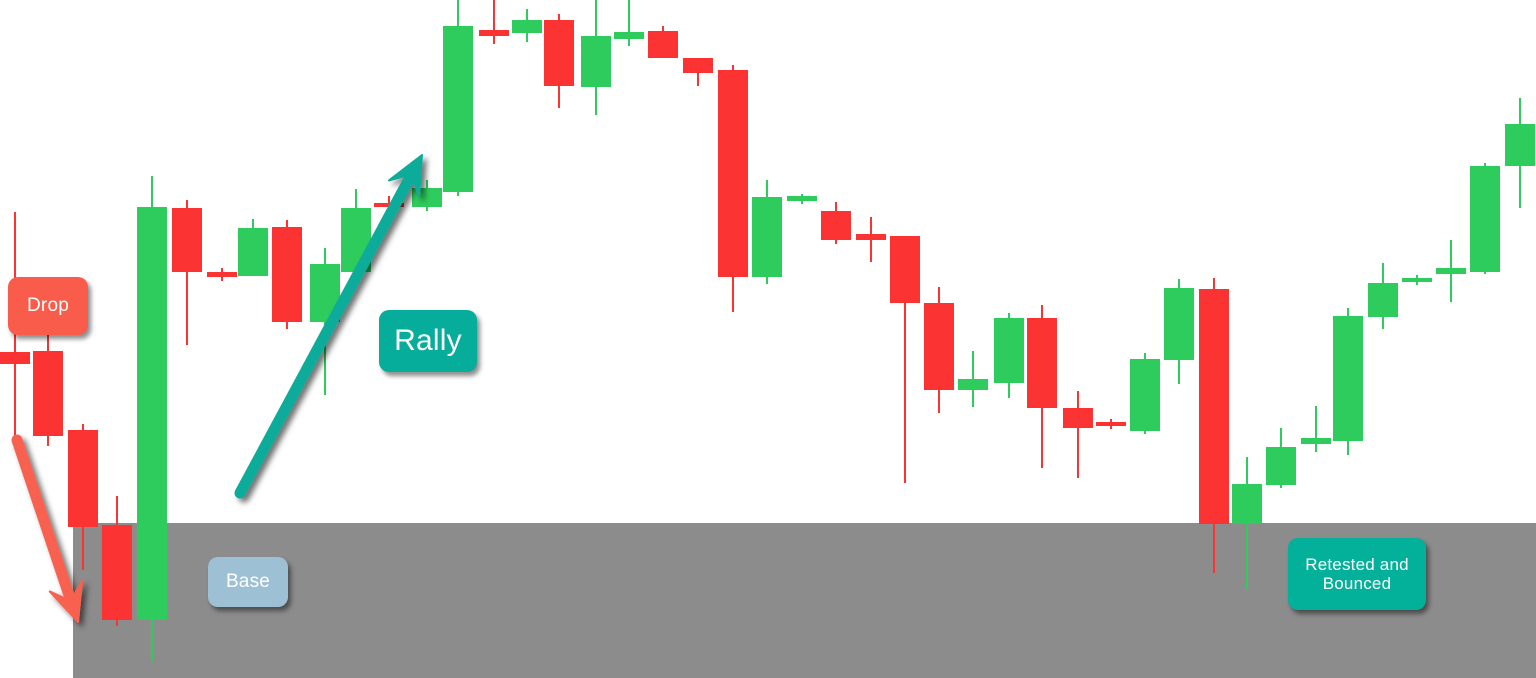 The width and height of the screenshot is (1536, 678). I want to click on candle-27-down, so click(939, 339).